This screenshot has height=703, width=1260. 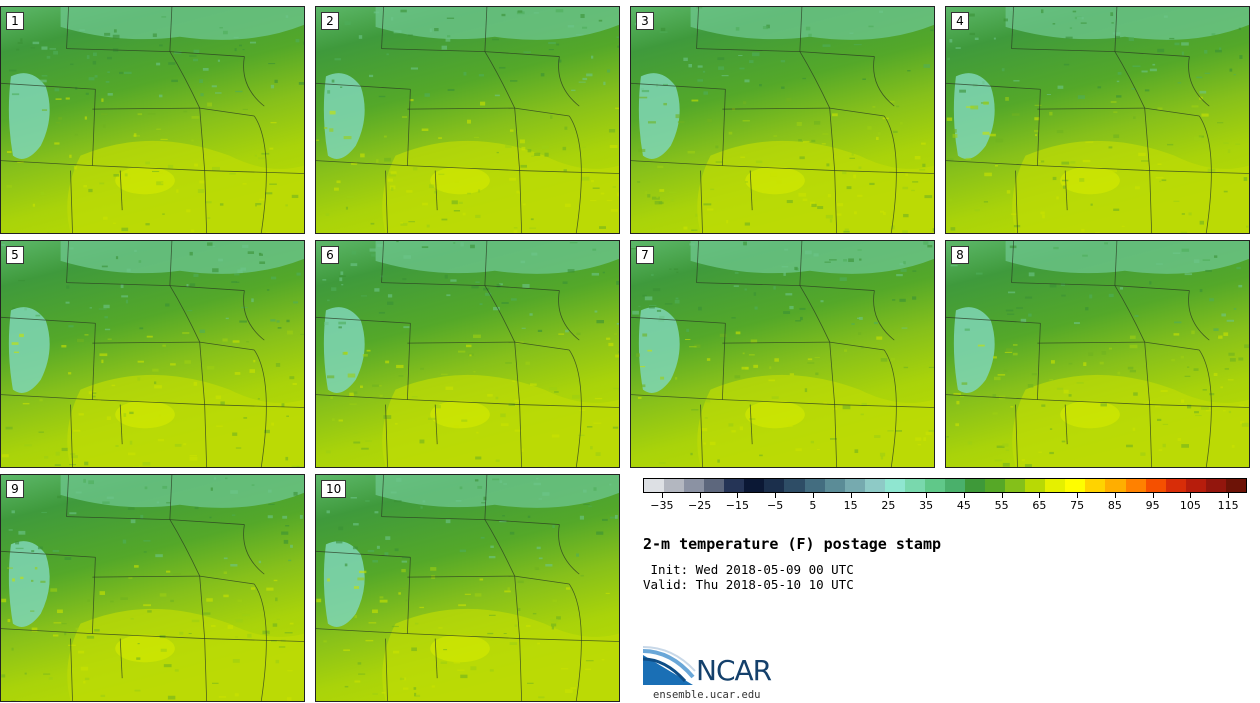 I want to click on colorbar-tick-label: 95, so click(x=1152, y=505).